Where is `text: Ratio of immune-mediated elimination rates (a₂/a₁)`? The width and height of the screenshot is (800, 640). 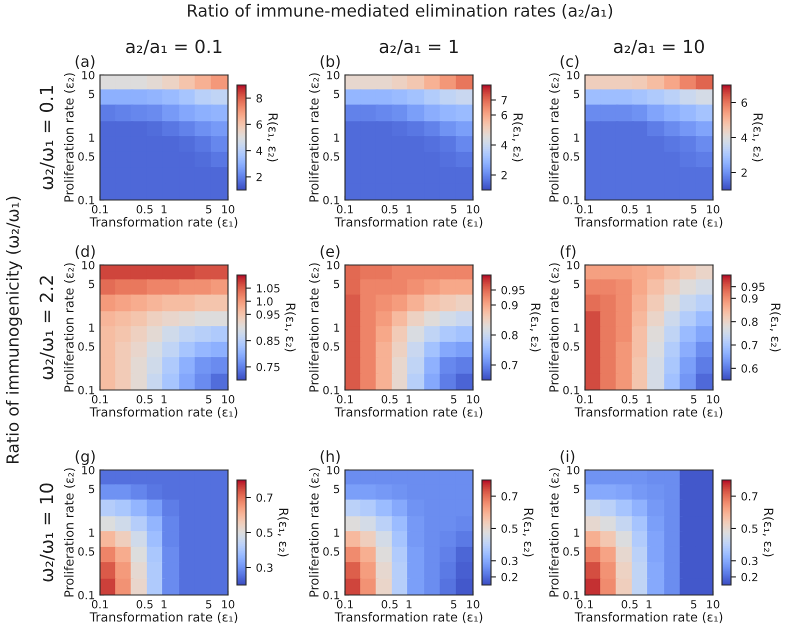
text: Ratio of immune-mediated elimination rates (a₂/a₁) is located at coordinates (400, 11).